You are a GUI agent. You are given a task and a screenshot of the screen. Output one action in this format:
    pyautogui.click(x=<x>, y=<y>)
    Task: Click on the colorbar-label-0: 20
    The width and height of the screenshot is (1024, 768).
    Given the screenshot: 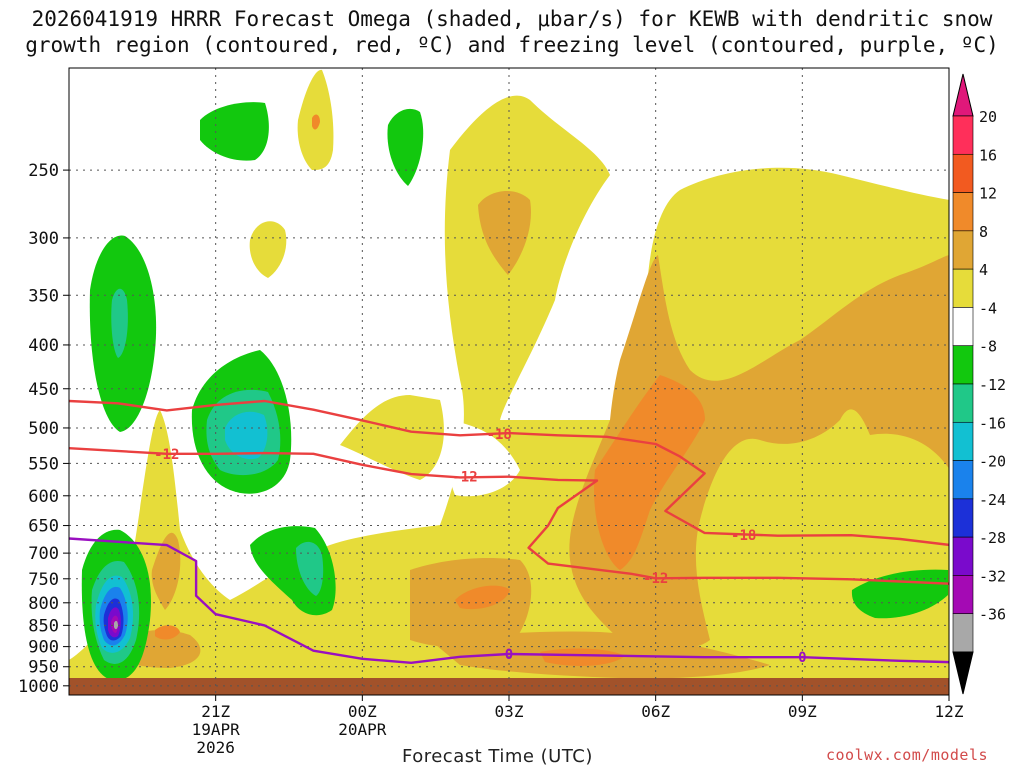 What is the action you would take?
    pyautogui.click(x=988, y=117)
    